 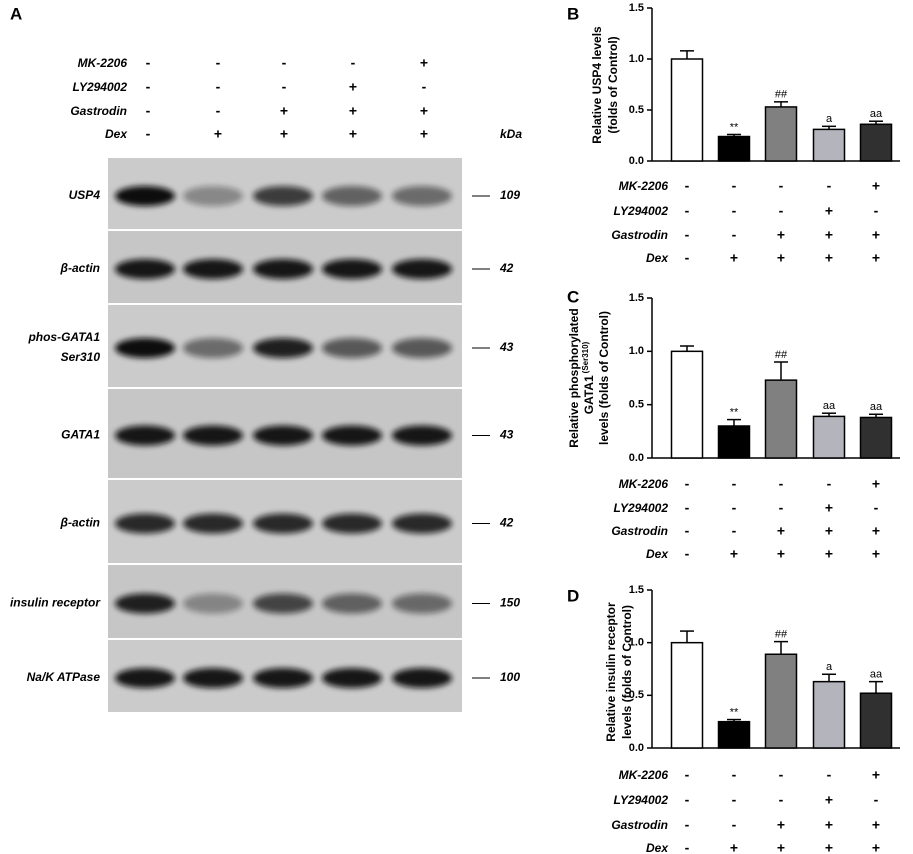 I want to click on y-axis-label: Relative phosphorylated, so click(x=574, y=377).